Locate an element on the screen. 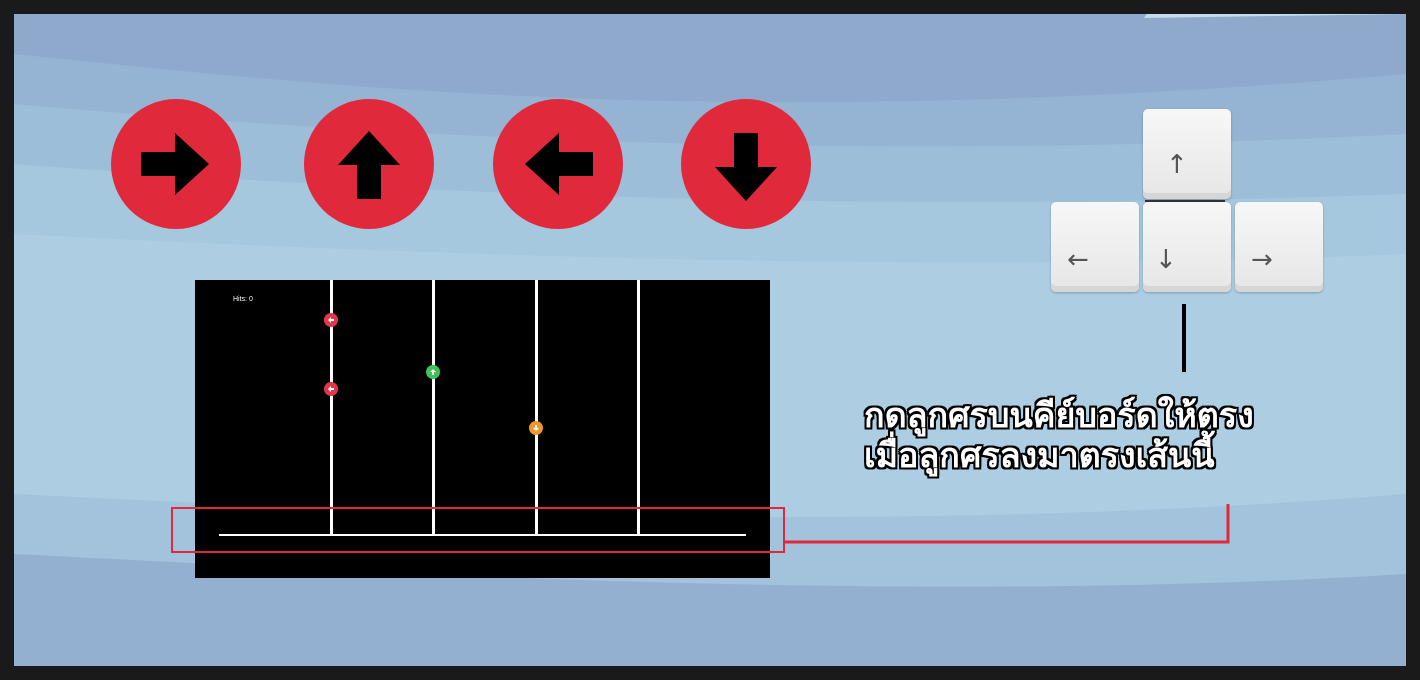 The image size is (1420, 680). key-left: ← is located at coordinates (1095, 247).